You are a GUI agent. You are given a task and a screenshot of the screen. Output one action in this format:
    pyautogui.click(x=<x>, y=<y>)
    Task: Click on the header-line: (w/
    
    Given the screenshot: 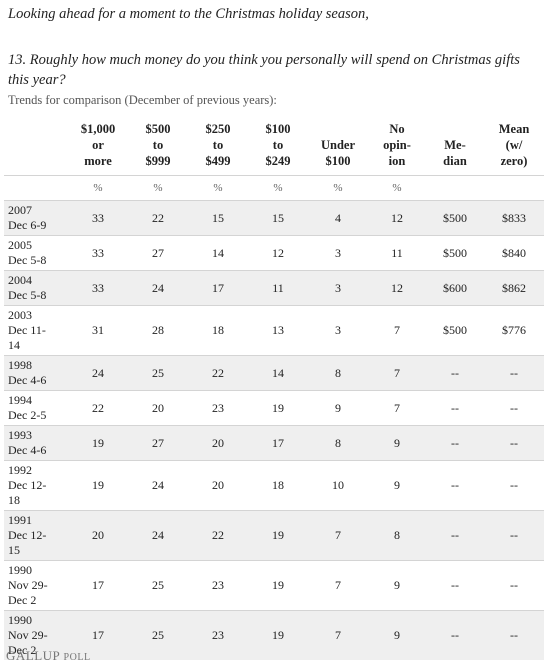 What is the action you would take?
    pyautogui.click(x=514, y=145)
    